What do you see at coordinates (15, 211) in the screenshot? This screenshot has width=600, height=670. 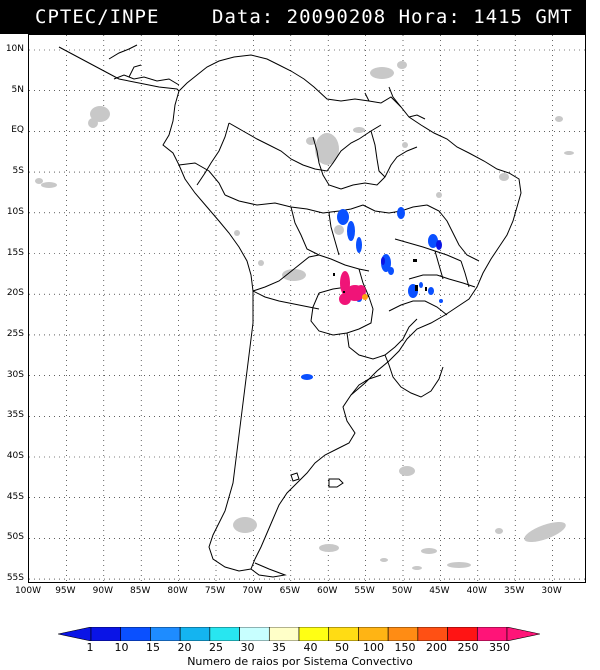 I see `lat-label: 10S` at bounding box center [15, 211].